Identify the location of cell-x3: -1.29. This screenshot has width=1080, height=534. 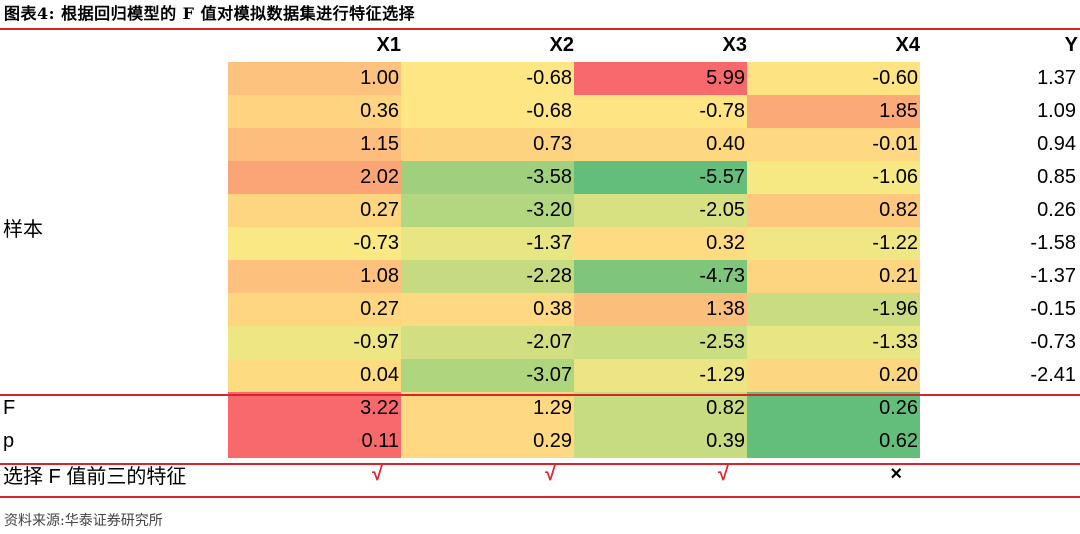
(660, 375).